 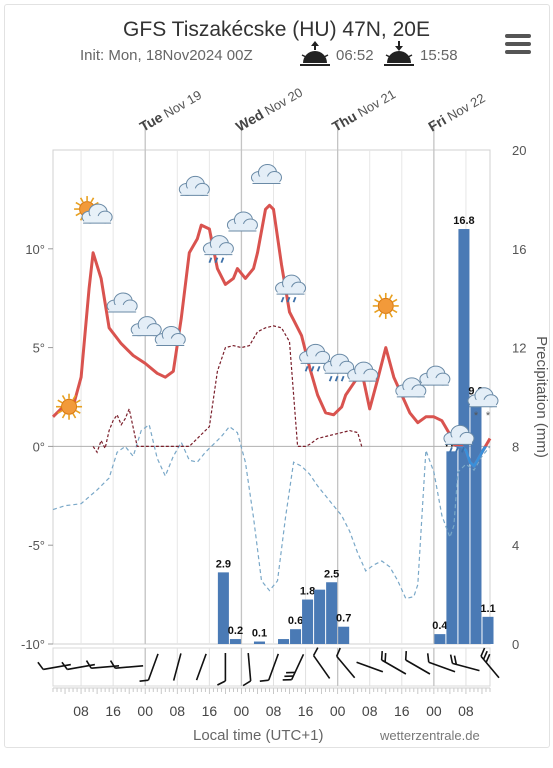 I want to click on y2-tick-label: 16, so click(x=519, y=249).